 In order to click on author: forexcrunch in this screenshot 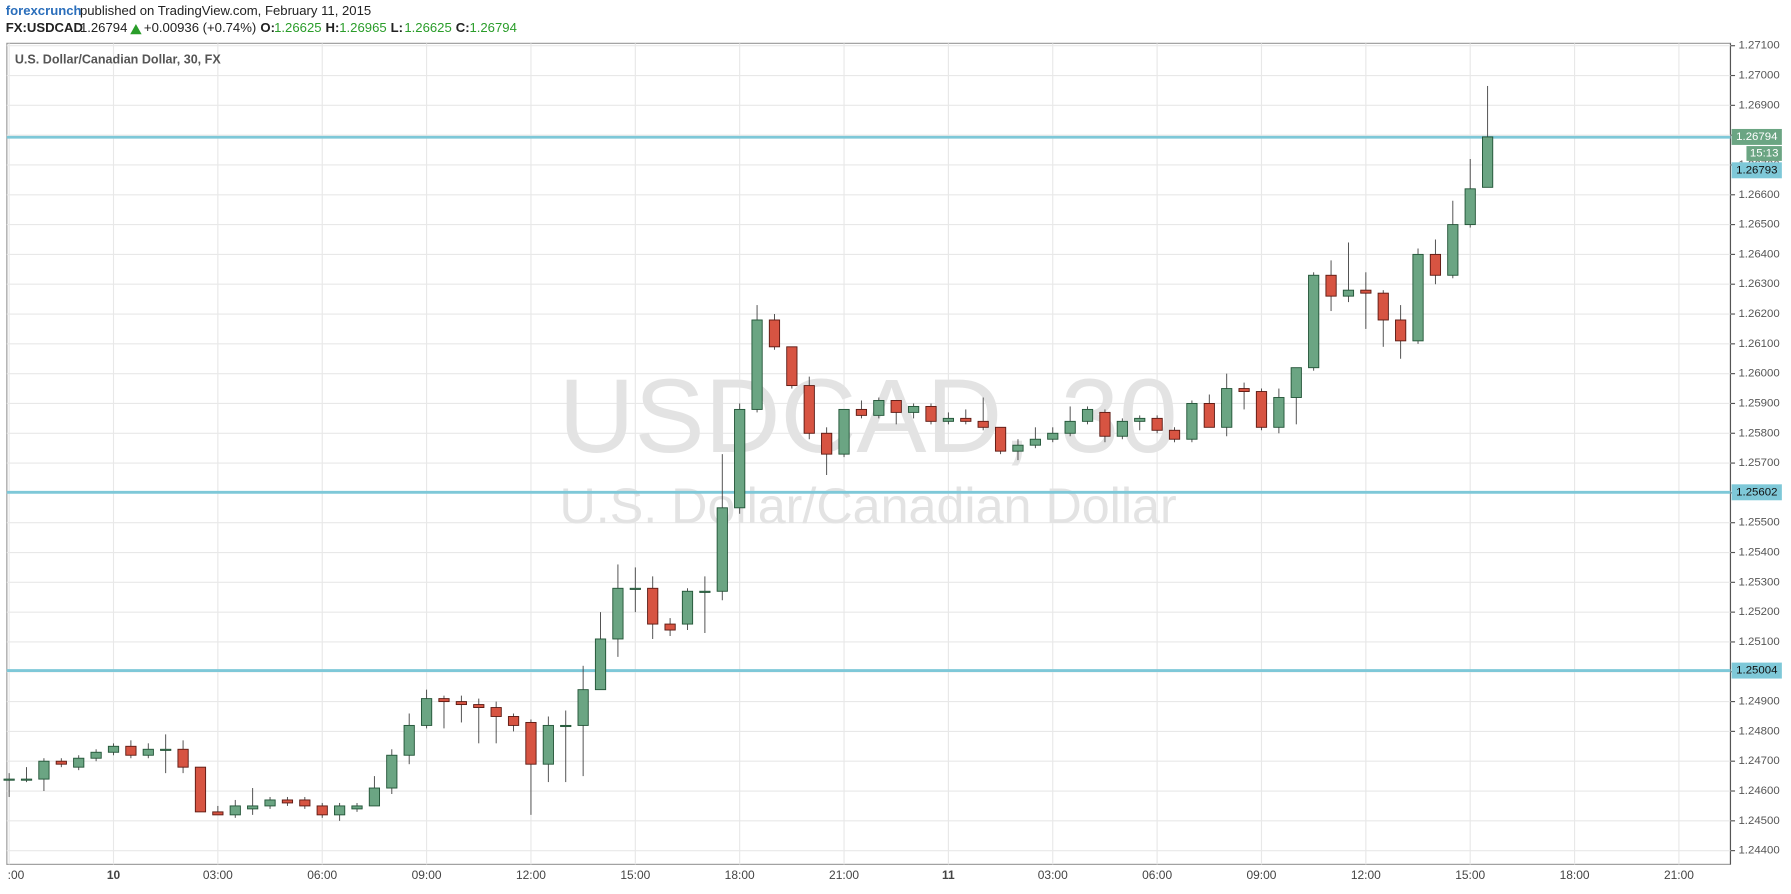, I will do `click(44, 10)`.